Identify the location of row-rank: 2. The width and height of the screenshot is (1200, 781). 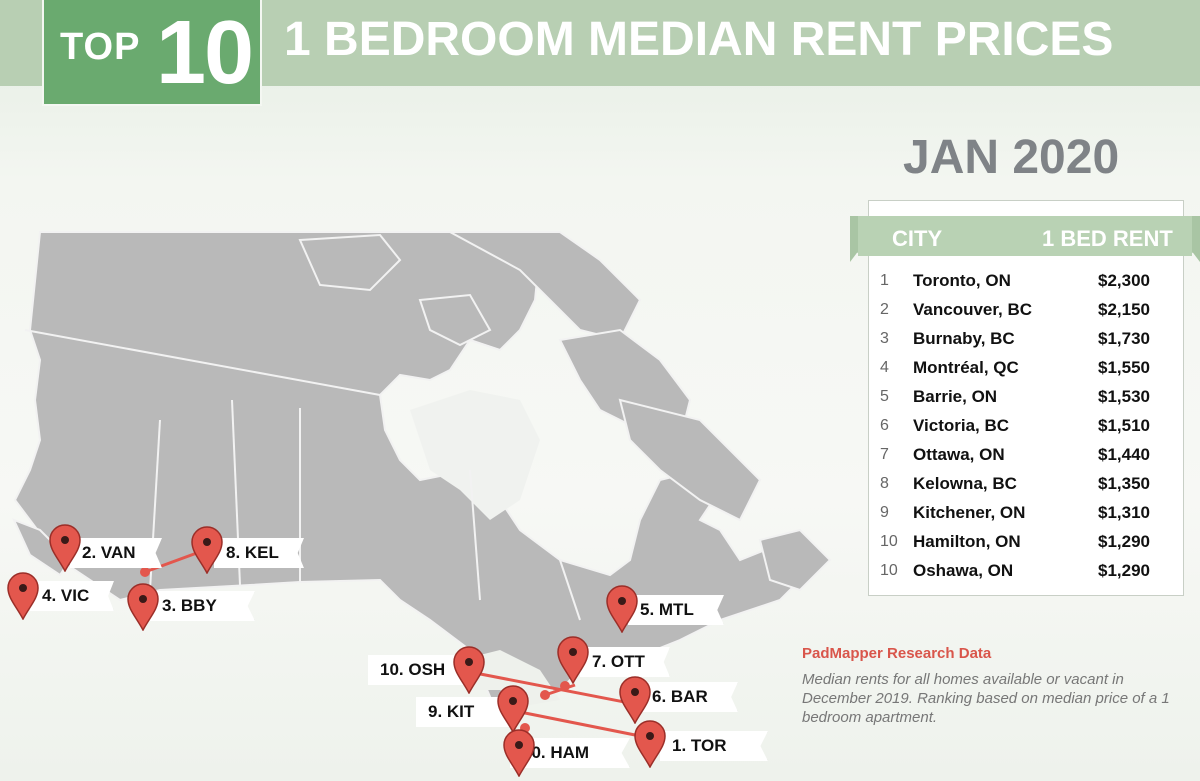
(884, 309).